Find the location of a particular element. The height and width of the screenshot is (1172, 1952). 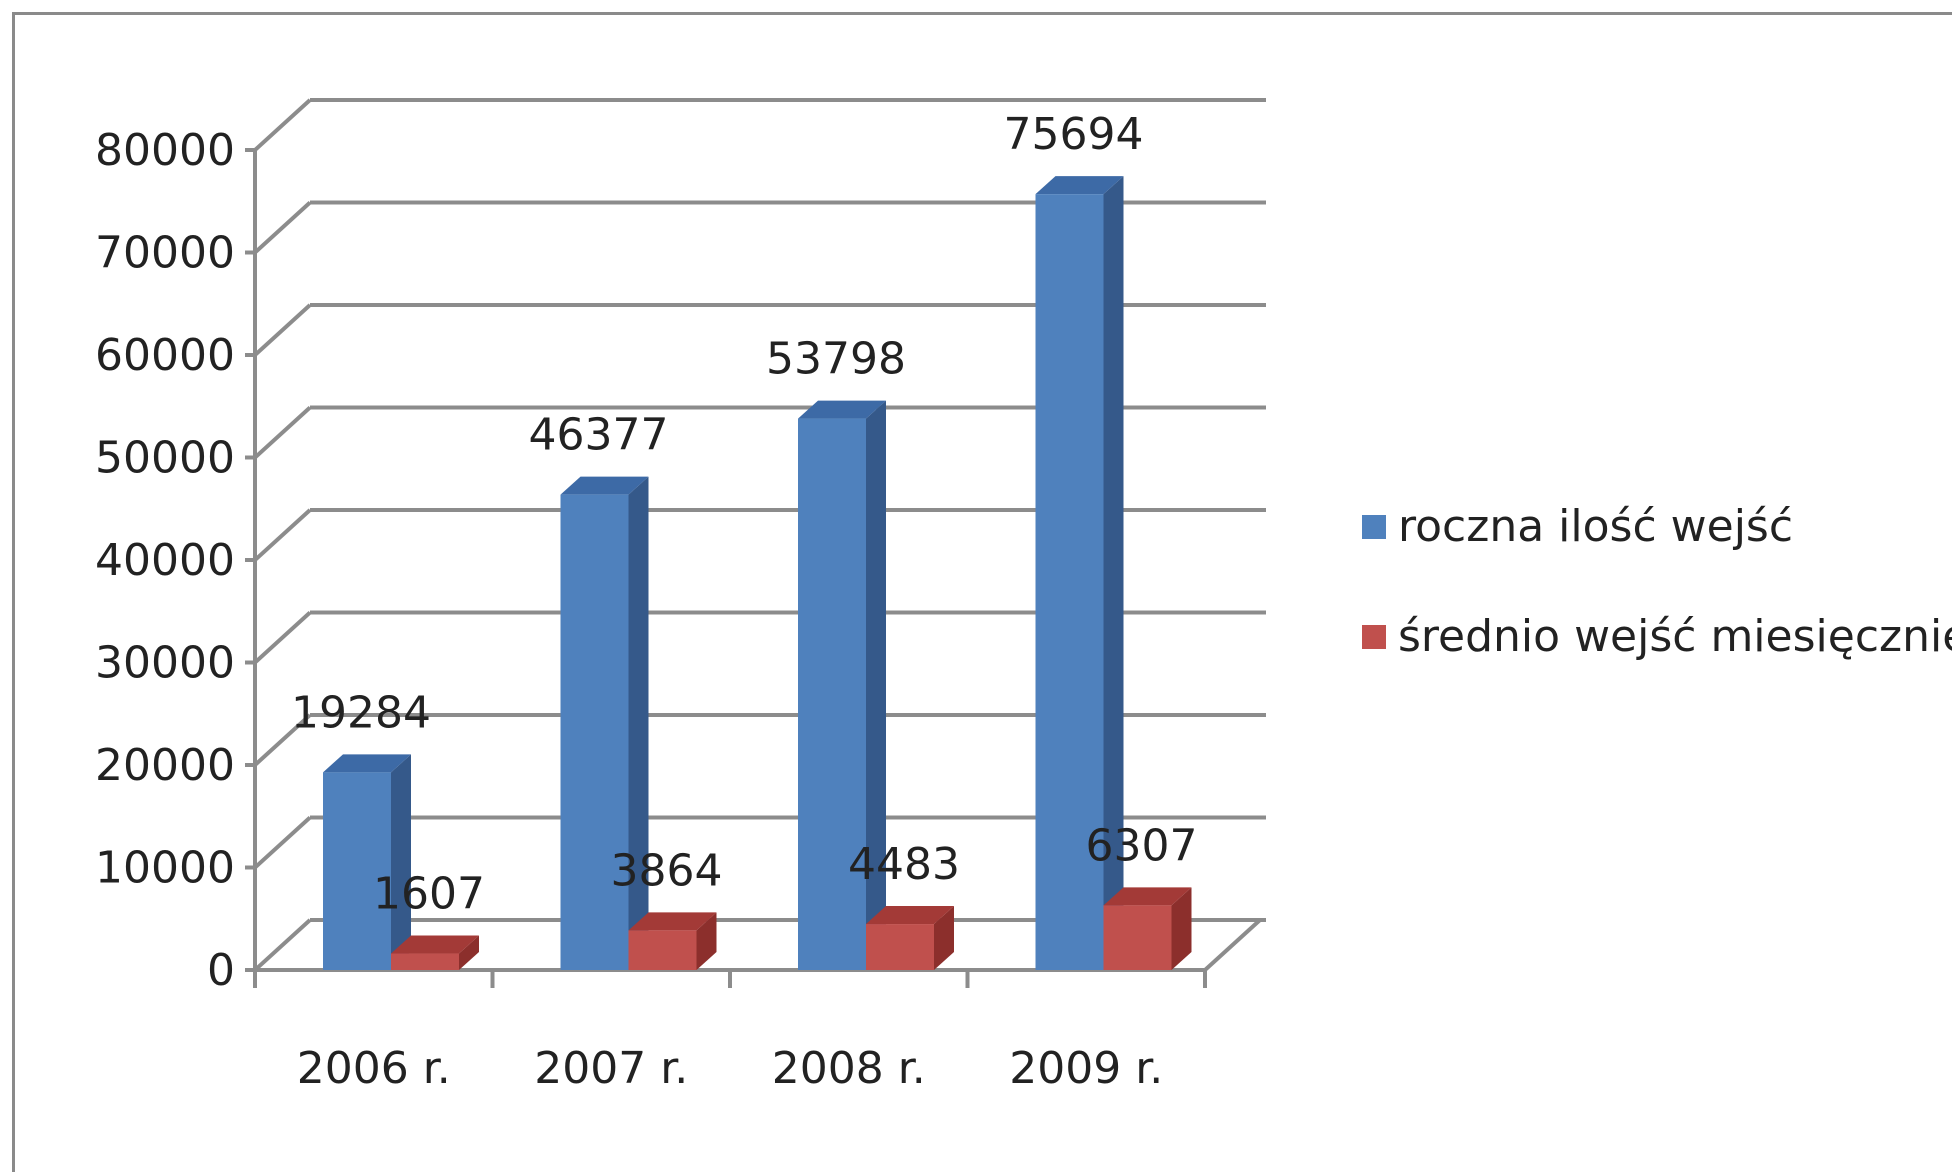

data-label: 1607 is located at coordinates (429, 894).